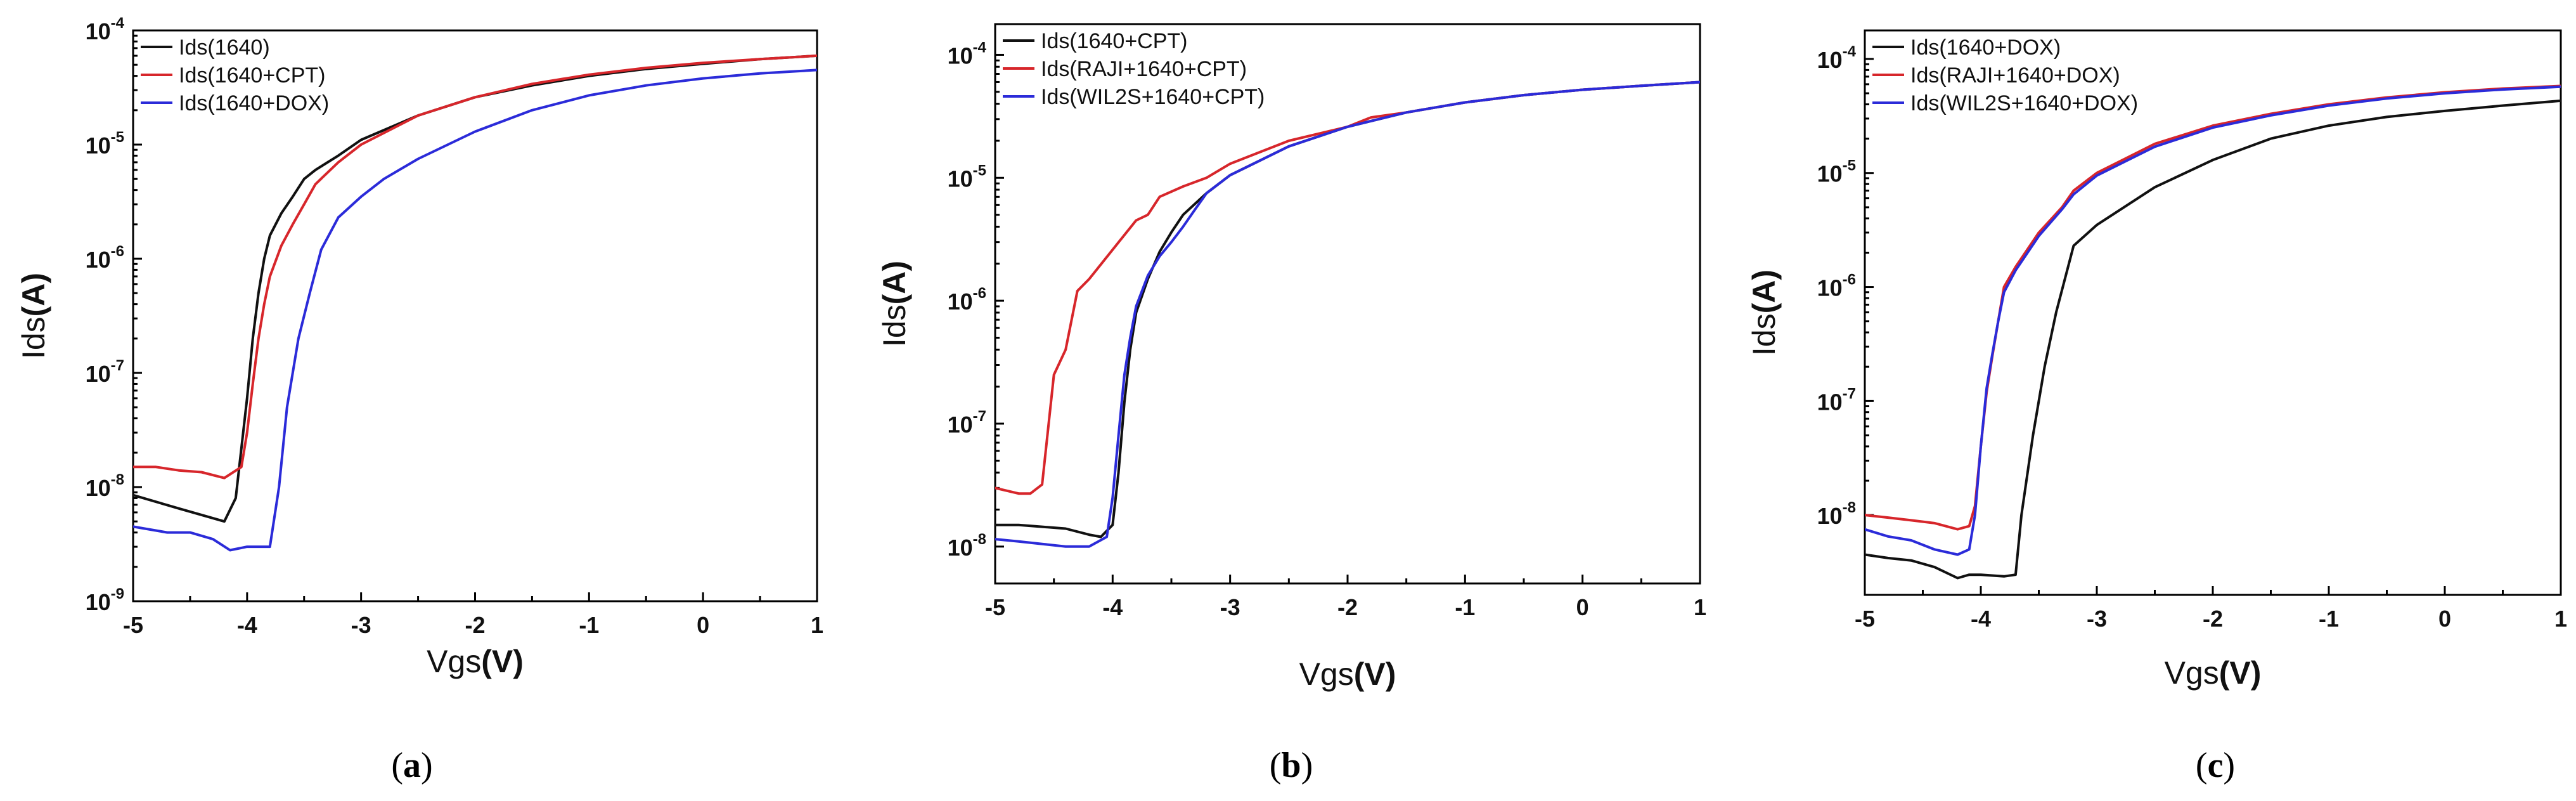 The image size is (2576, 801). I want to click on panel-caption: (c), so click(2215, 765).